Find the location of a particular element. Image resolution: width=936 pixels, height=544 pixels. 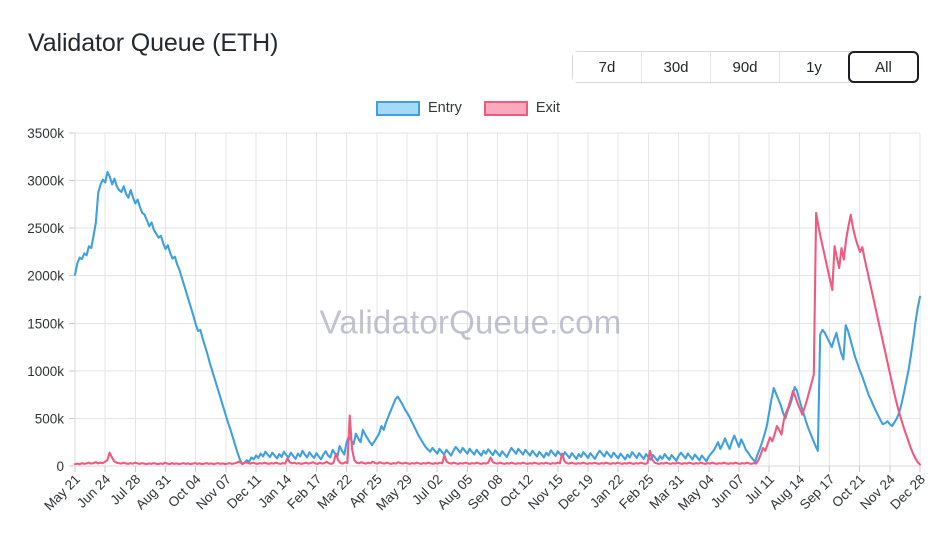

chart-legend: Entry Exit is located at coordinates (468, 108).